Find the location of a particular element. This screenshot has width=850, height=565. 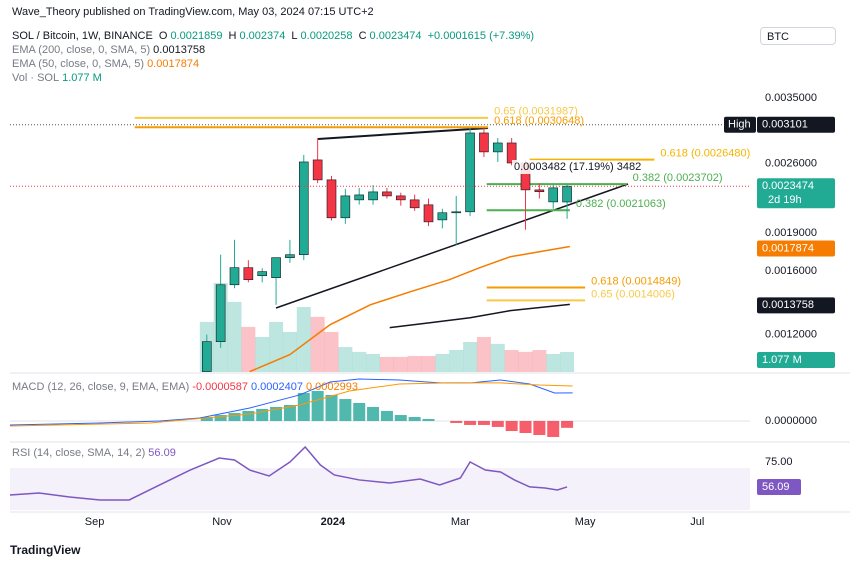

symbol-title: SOL / Bitcoin, 1W, BINANCE is located at coordinates (82, 36).